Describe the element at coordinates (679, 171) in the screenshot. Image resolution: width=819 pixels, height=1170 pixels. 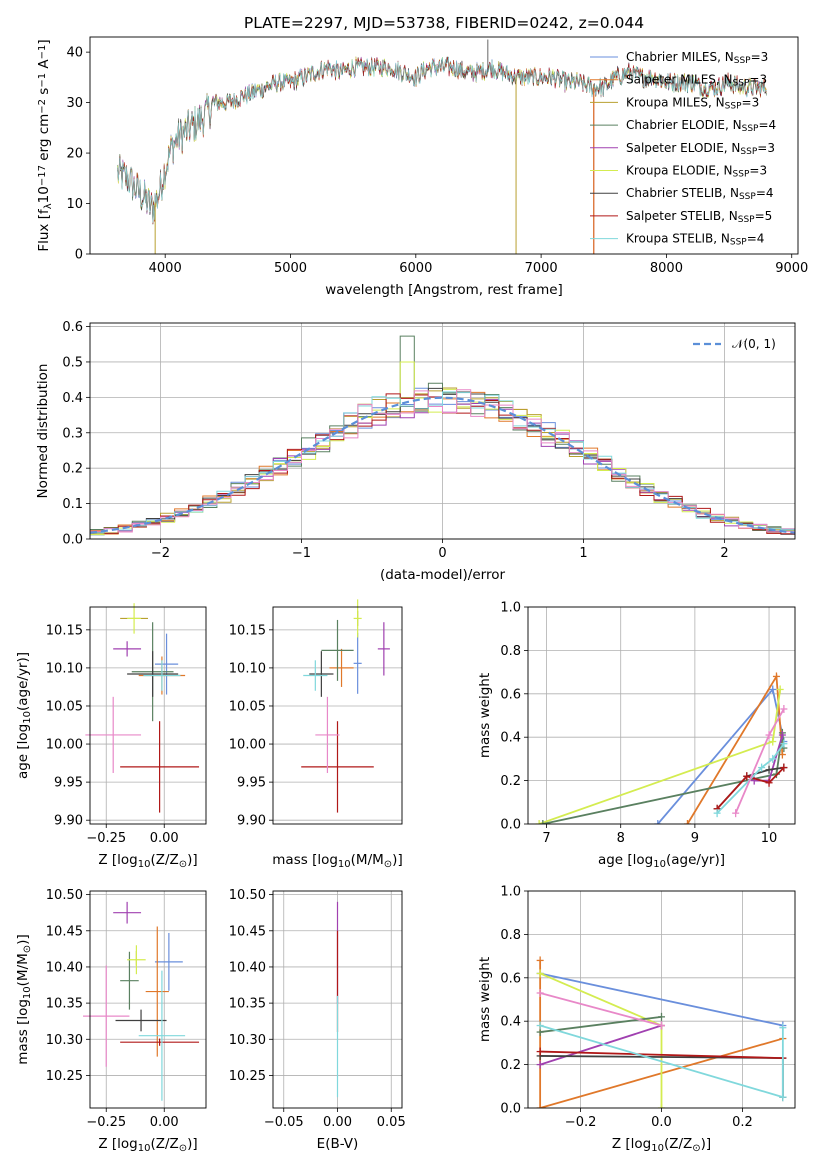
I see `legend-name: Kroupa ELODIE, N` at that location.